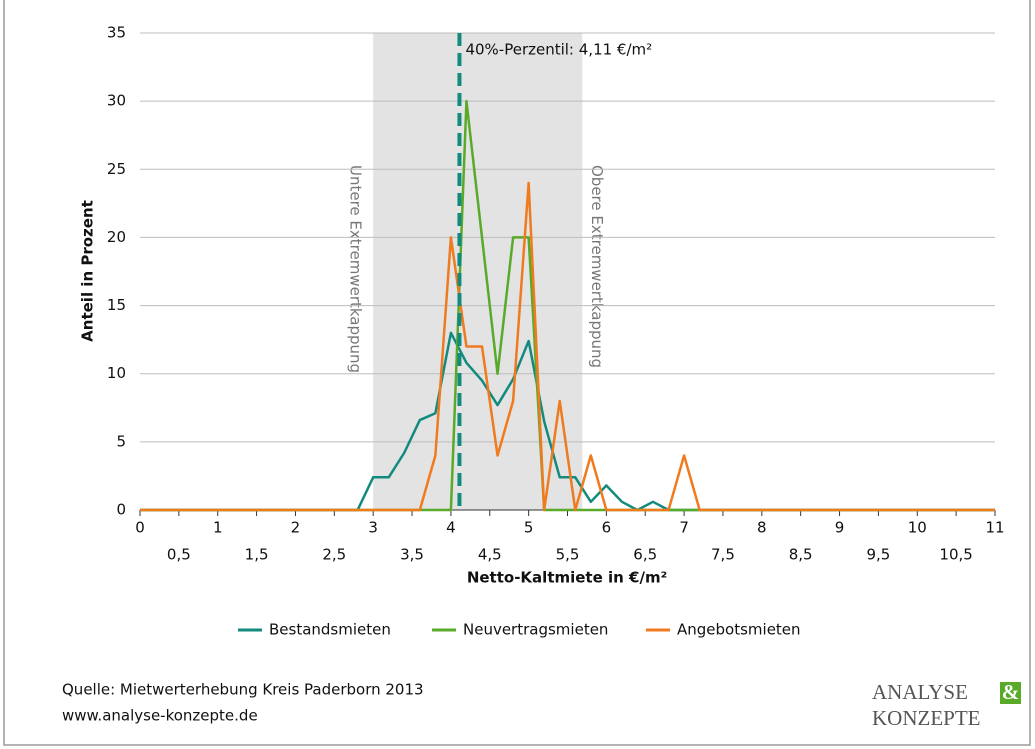  I want to click on x-tick-label: 5,5, so click(568, 555).